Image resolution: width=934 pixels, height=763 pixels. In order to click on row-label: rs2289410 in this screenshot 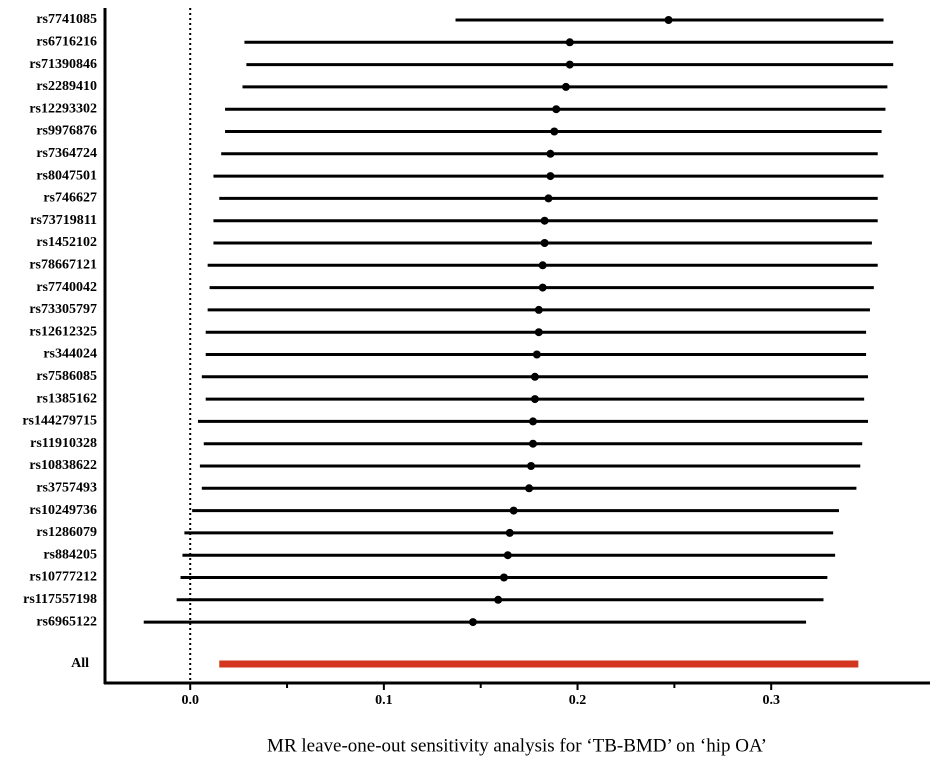, I will do `click(66, 86)`.